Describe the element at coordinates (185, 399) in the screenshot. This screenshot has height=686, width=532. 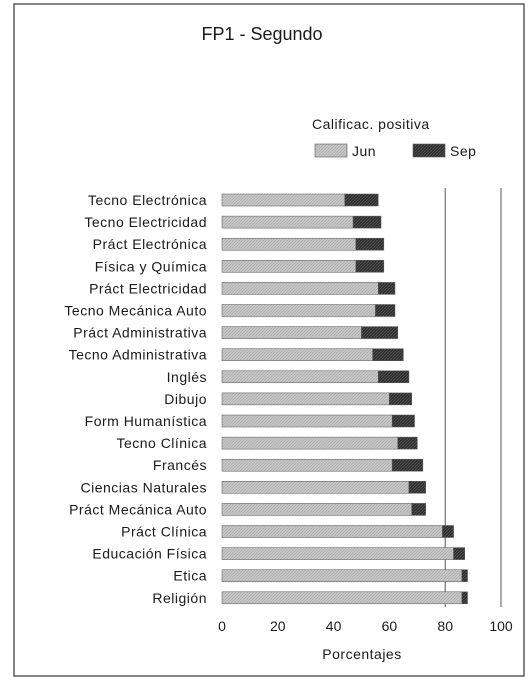
I see `category-label: Dibujo` at that location.